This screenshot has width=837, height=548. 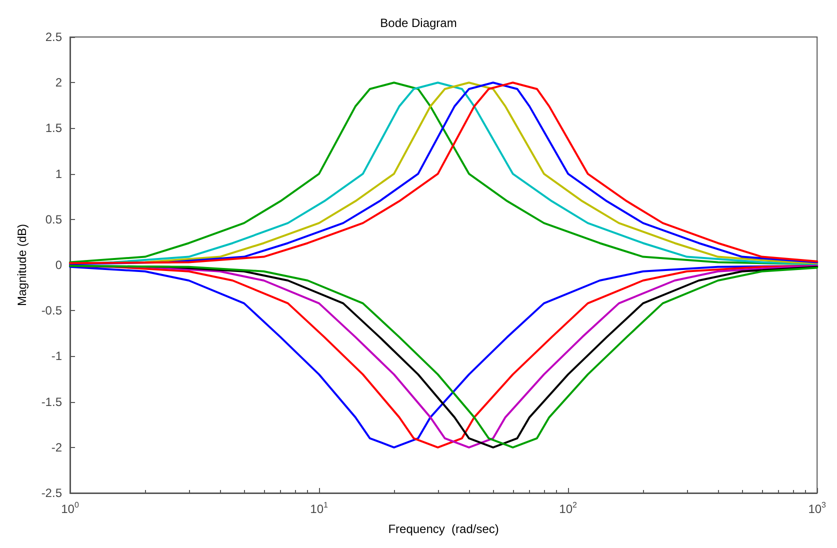 What do you see at coordinates (418, 23) in the screenshot?
I see `chart-title: Bode Diagram` at bounding box center [418, 23].